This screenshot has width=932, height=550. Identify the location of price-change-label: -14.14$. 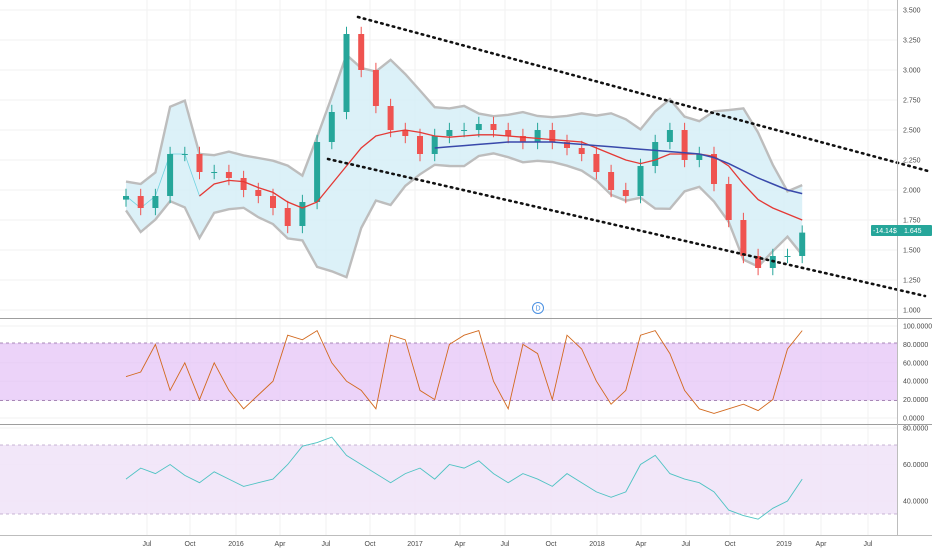
(885, 231).